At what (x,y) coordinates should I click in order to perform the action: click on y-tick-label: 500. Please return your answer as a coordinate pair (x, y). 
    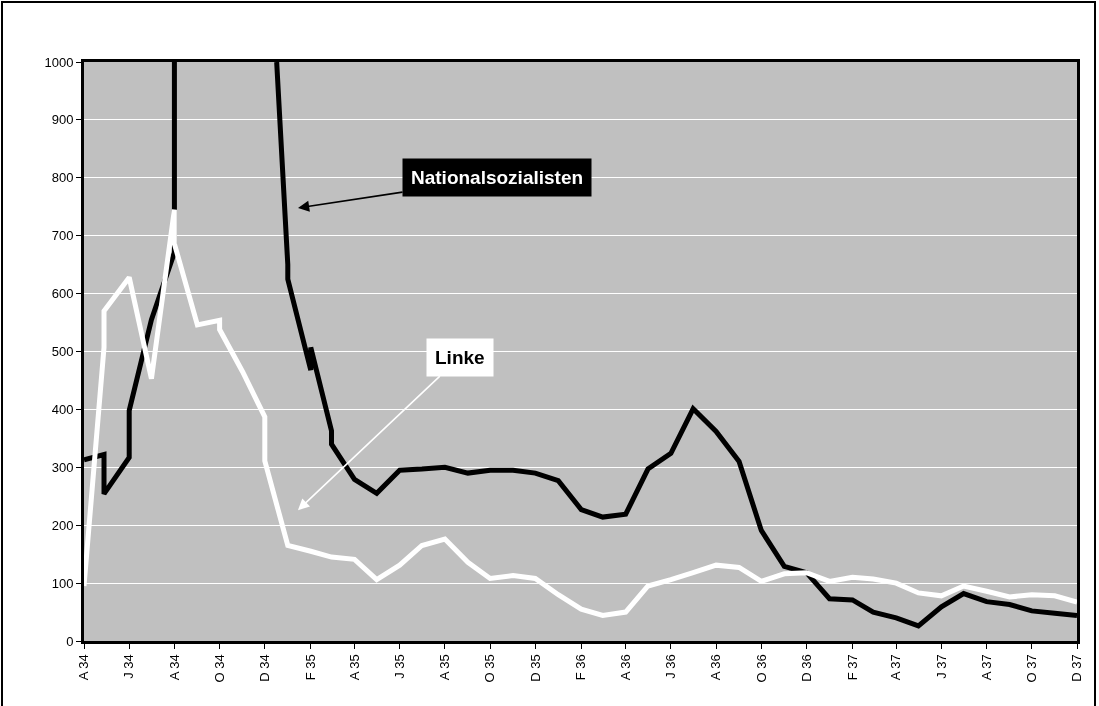
    Looking at the image, I should click on (62, 352).